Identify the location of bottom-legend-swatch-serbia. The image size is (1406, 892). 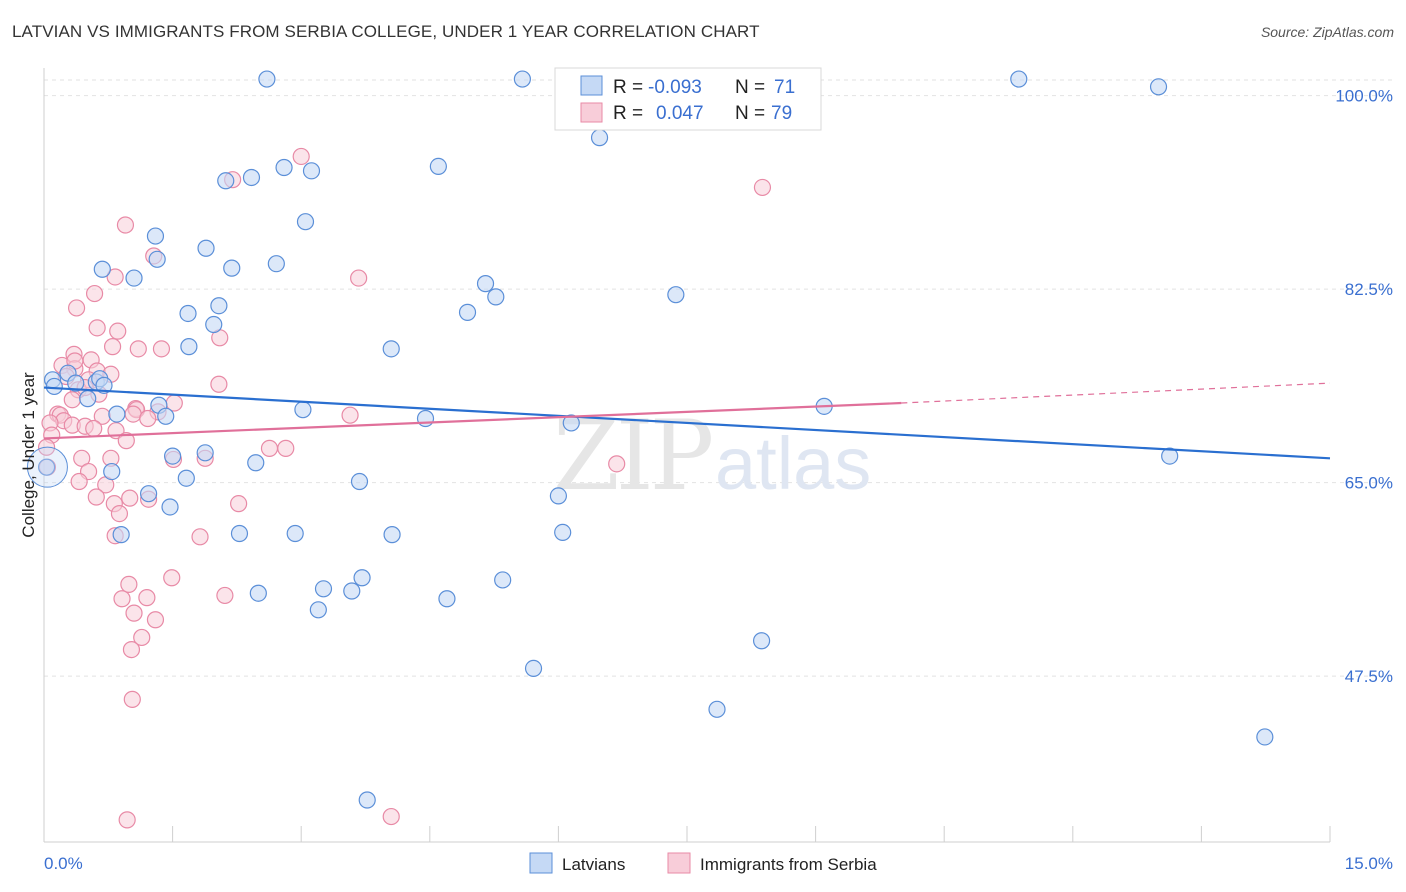
(679, 863).